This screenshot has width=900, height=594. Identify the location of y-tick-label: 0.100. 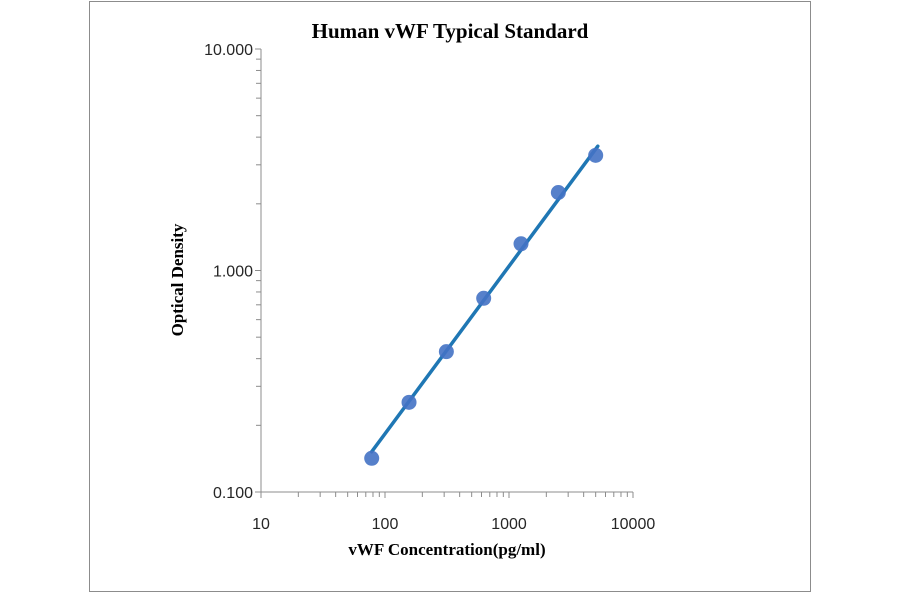
(233, 493).